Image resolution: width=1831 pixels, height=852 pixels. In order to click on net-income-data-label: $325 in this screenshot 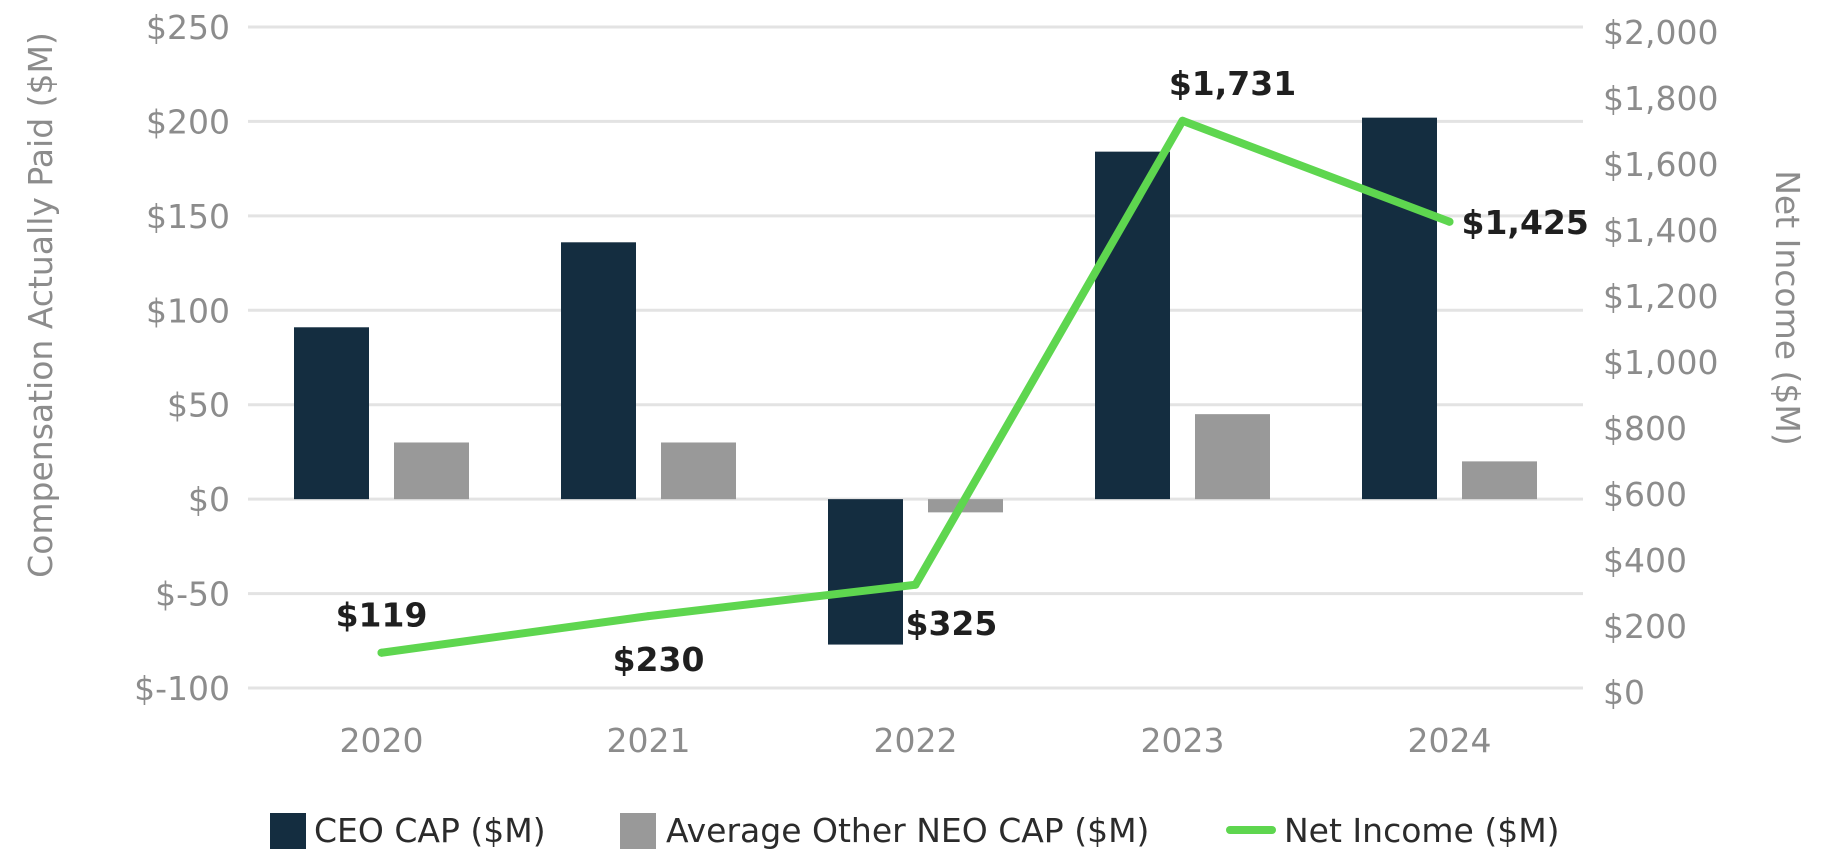, I will do `click(952, 623)`.